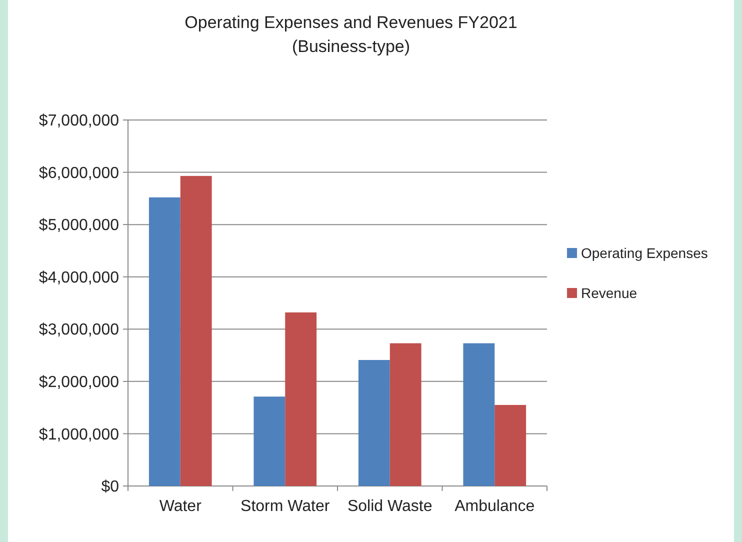  Describe the element at coordinates (79, 121) in the screenshot. I see `y-tick-label: $7,000,000` at that location.